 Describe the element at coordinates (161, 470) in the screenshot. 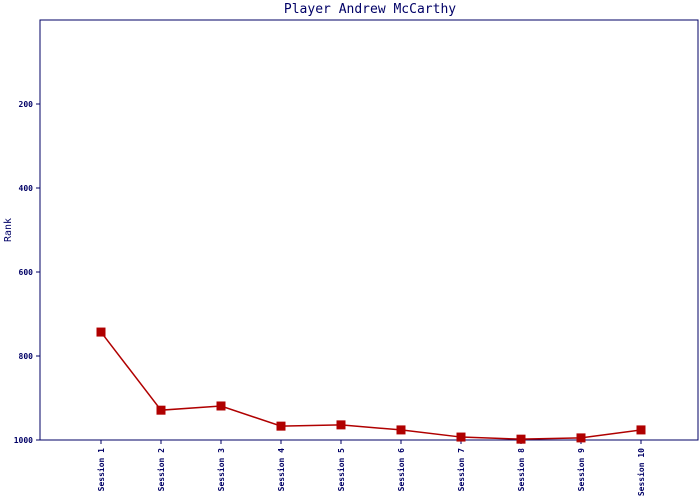

I see `x-tick-label: Session 2` at that location.